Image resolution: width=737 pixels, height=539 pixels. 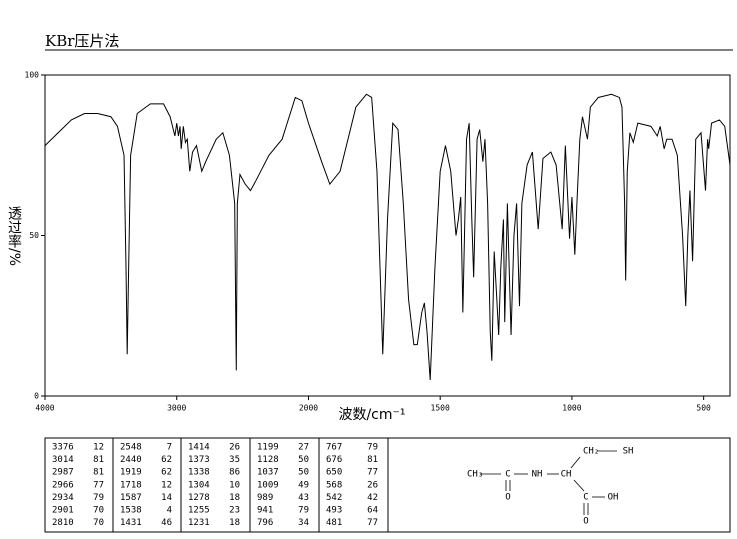 What do you see at coordinates (548, 482) in the screenshot?
I see `structure-bonds` at bounding box center [548, 482].